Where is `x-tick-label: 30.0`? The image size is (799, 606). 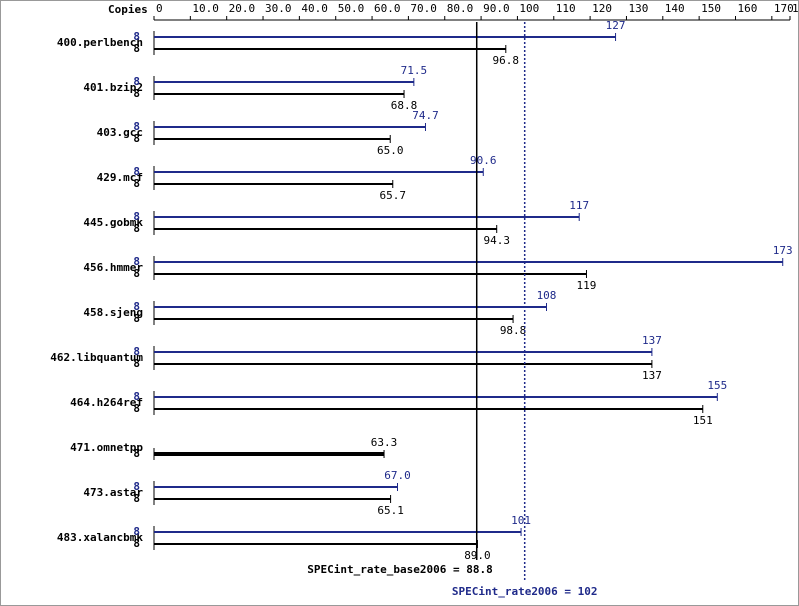
x-tick-label: 30.0 is located at coordinates (278, 8).